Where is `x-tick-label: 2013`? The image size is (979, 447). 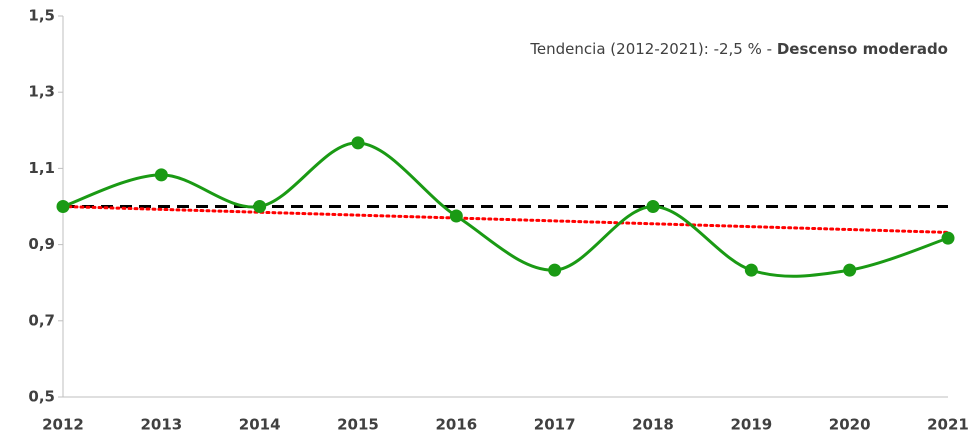 x-tick-label: 2013 is located at coordinates (161, 425).